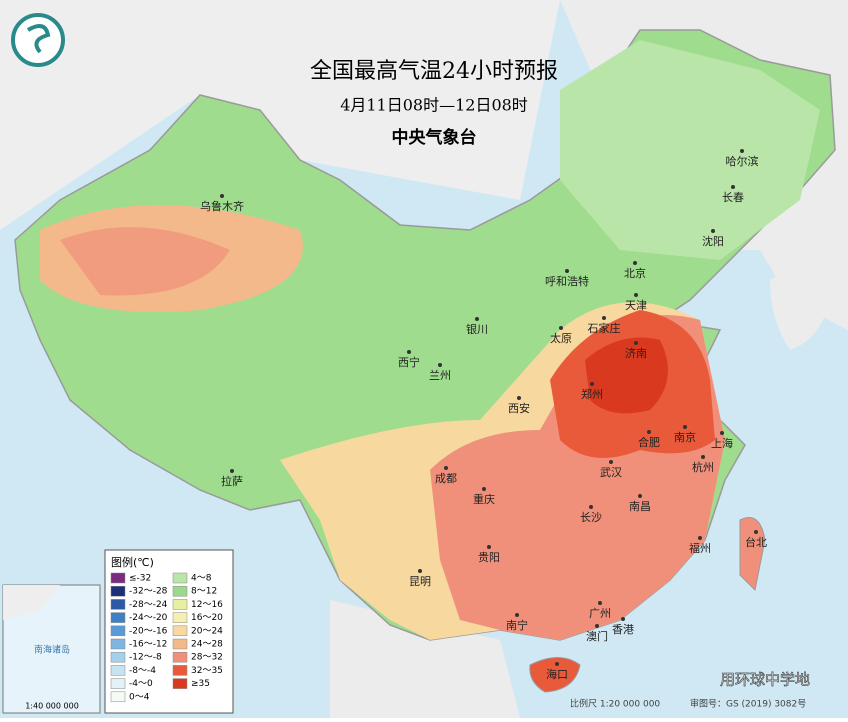  I want to click on logo-mark, so click(38, 39).